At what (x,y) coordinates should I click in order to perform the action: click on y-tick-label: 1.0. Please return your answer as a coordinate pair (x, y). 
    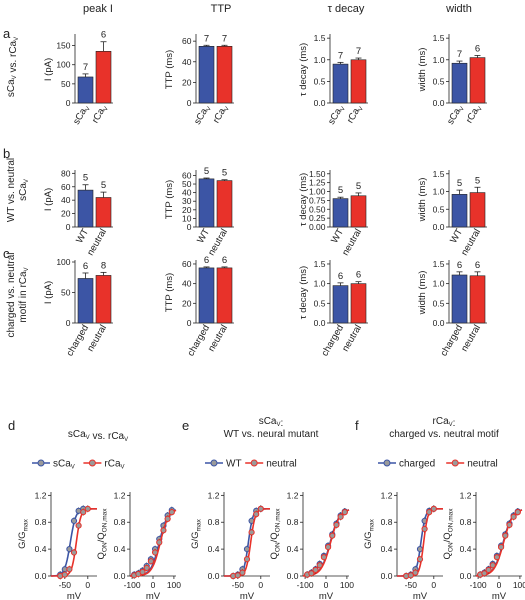
    Looking at the image, I should click on (320, 284).